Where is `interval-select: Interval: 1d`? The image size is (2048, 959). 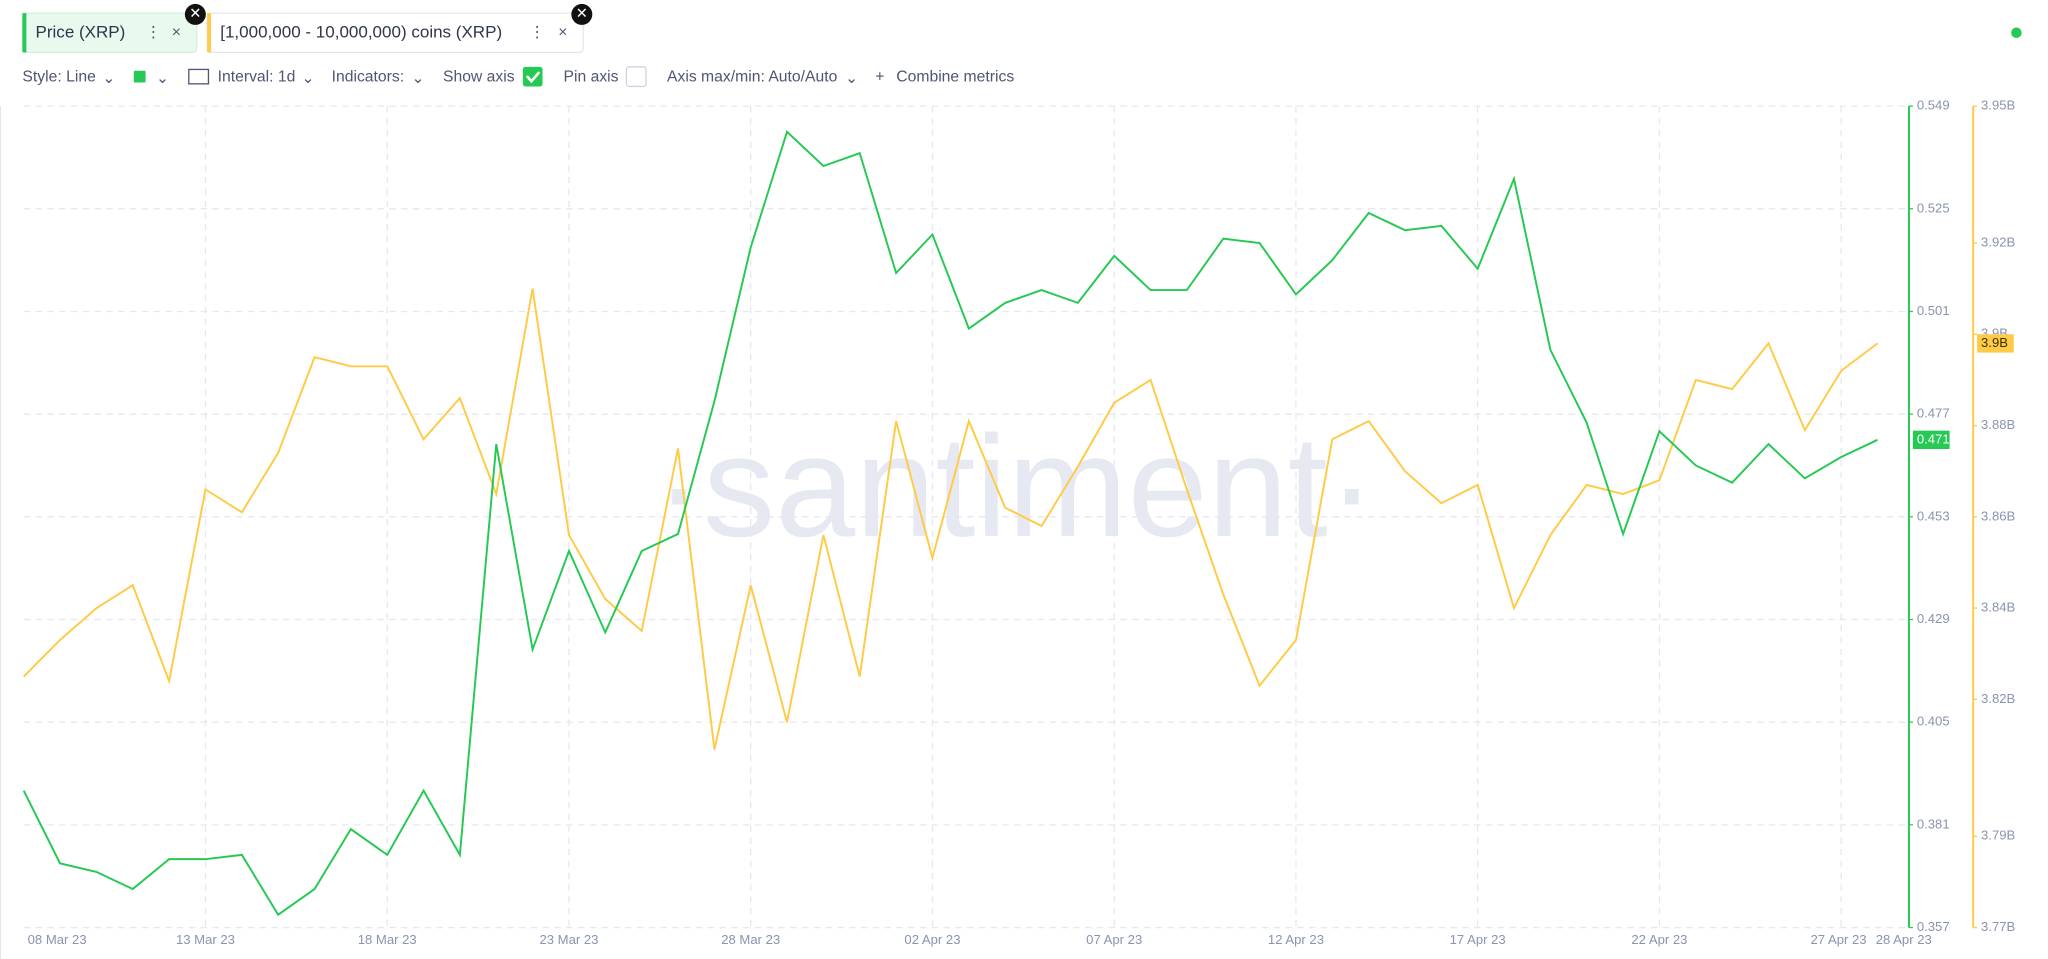
interval-select: Interval: 1d is located at coordinates (257, 76).